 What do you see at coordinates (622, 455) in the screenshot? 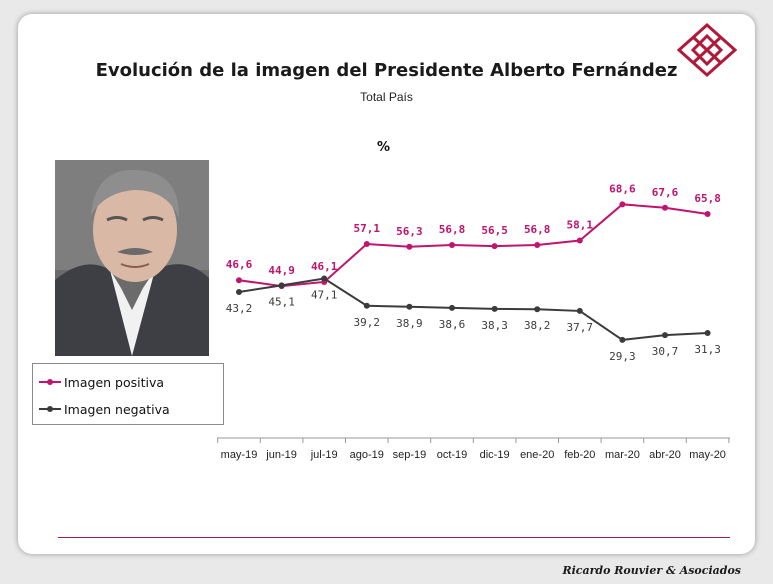
I see `x-tick-label: mar-20` at bounding box center [622, 455].